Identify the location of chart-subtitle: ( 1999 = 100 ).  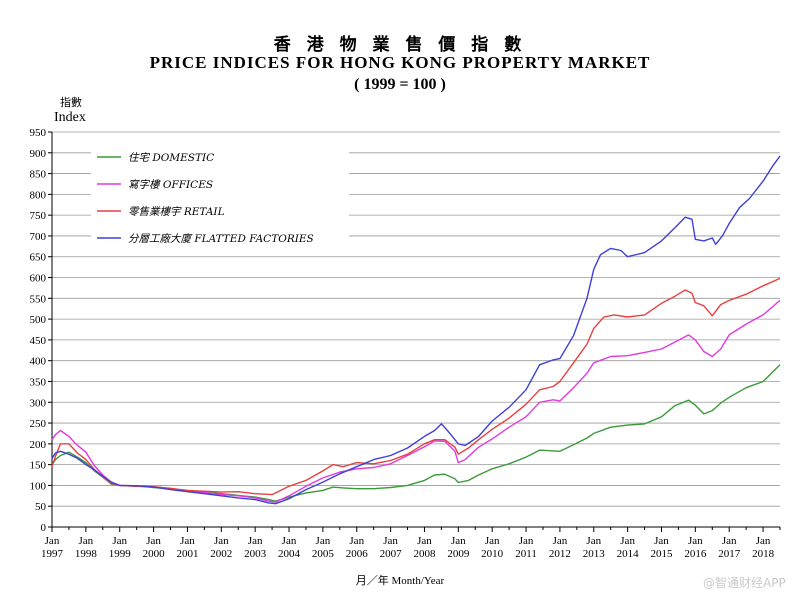
(400, 84).